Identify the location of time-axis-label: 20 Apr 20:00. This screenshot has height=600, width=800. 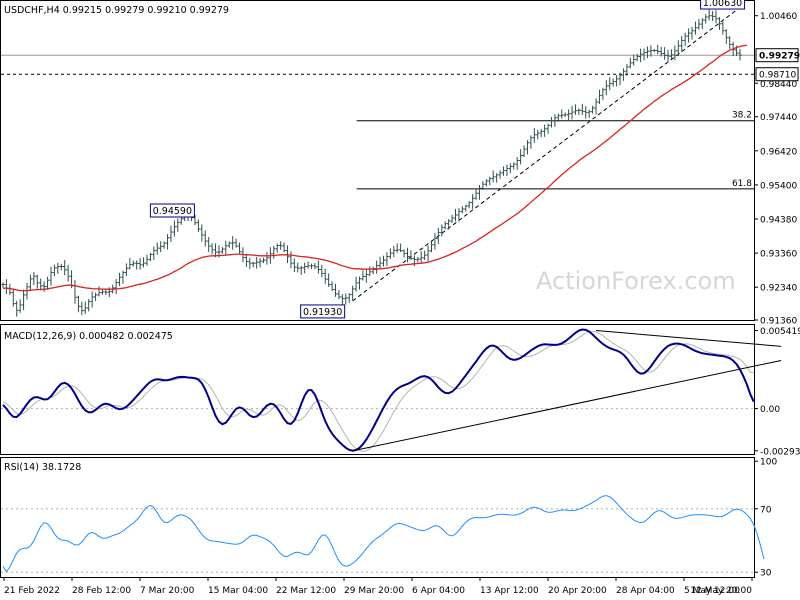
(577, 591).